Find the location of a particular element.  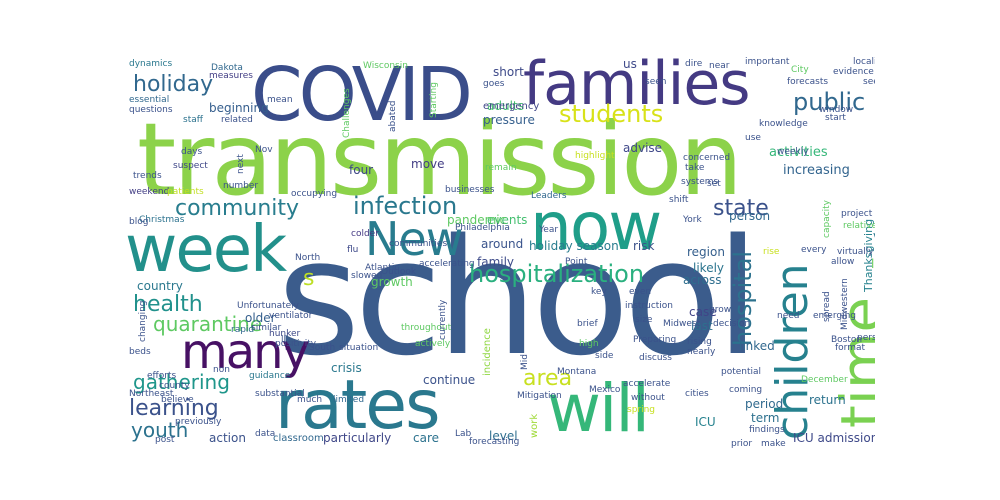

word: accelerating is located at coordinates (447, 264).